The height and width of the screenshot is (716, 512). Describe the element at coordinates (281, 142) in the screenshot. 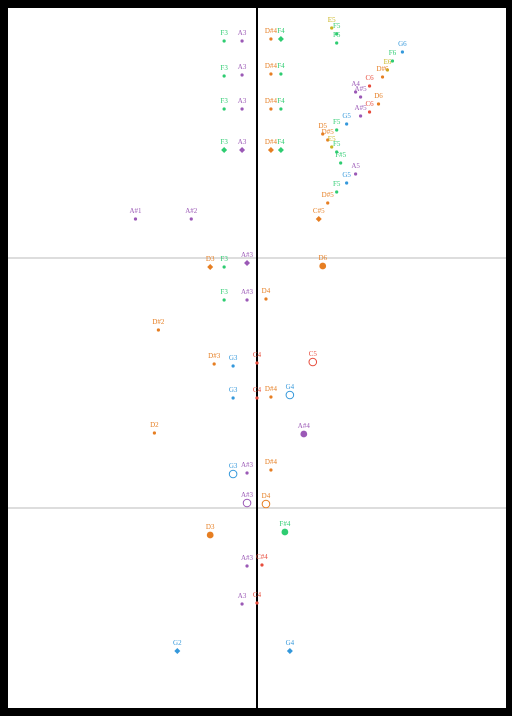

I see `point-label-34: F4` at that location.